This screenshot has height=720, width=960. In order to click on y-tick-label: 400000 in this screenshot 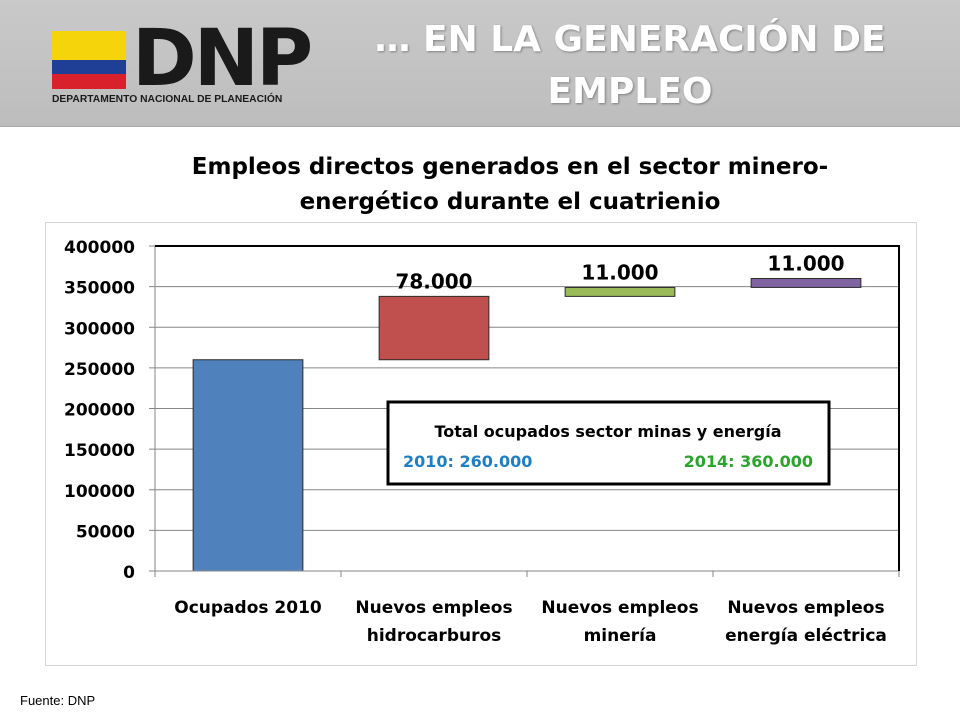, I will do `click(99, 248)`.